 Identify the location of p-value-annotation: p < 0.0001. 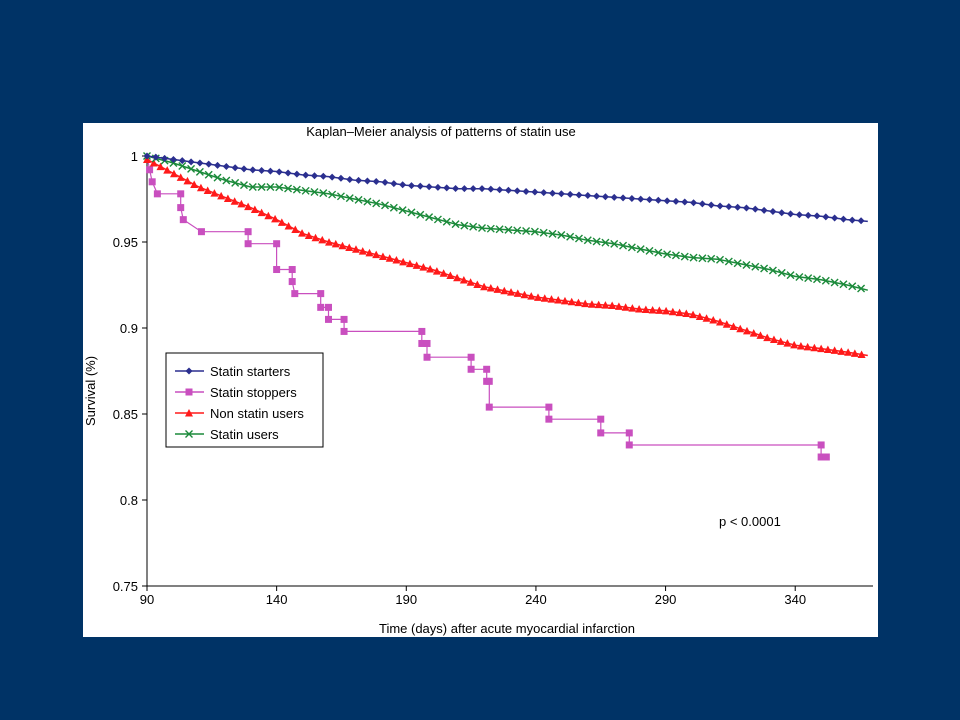
(750, 521).